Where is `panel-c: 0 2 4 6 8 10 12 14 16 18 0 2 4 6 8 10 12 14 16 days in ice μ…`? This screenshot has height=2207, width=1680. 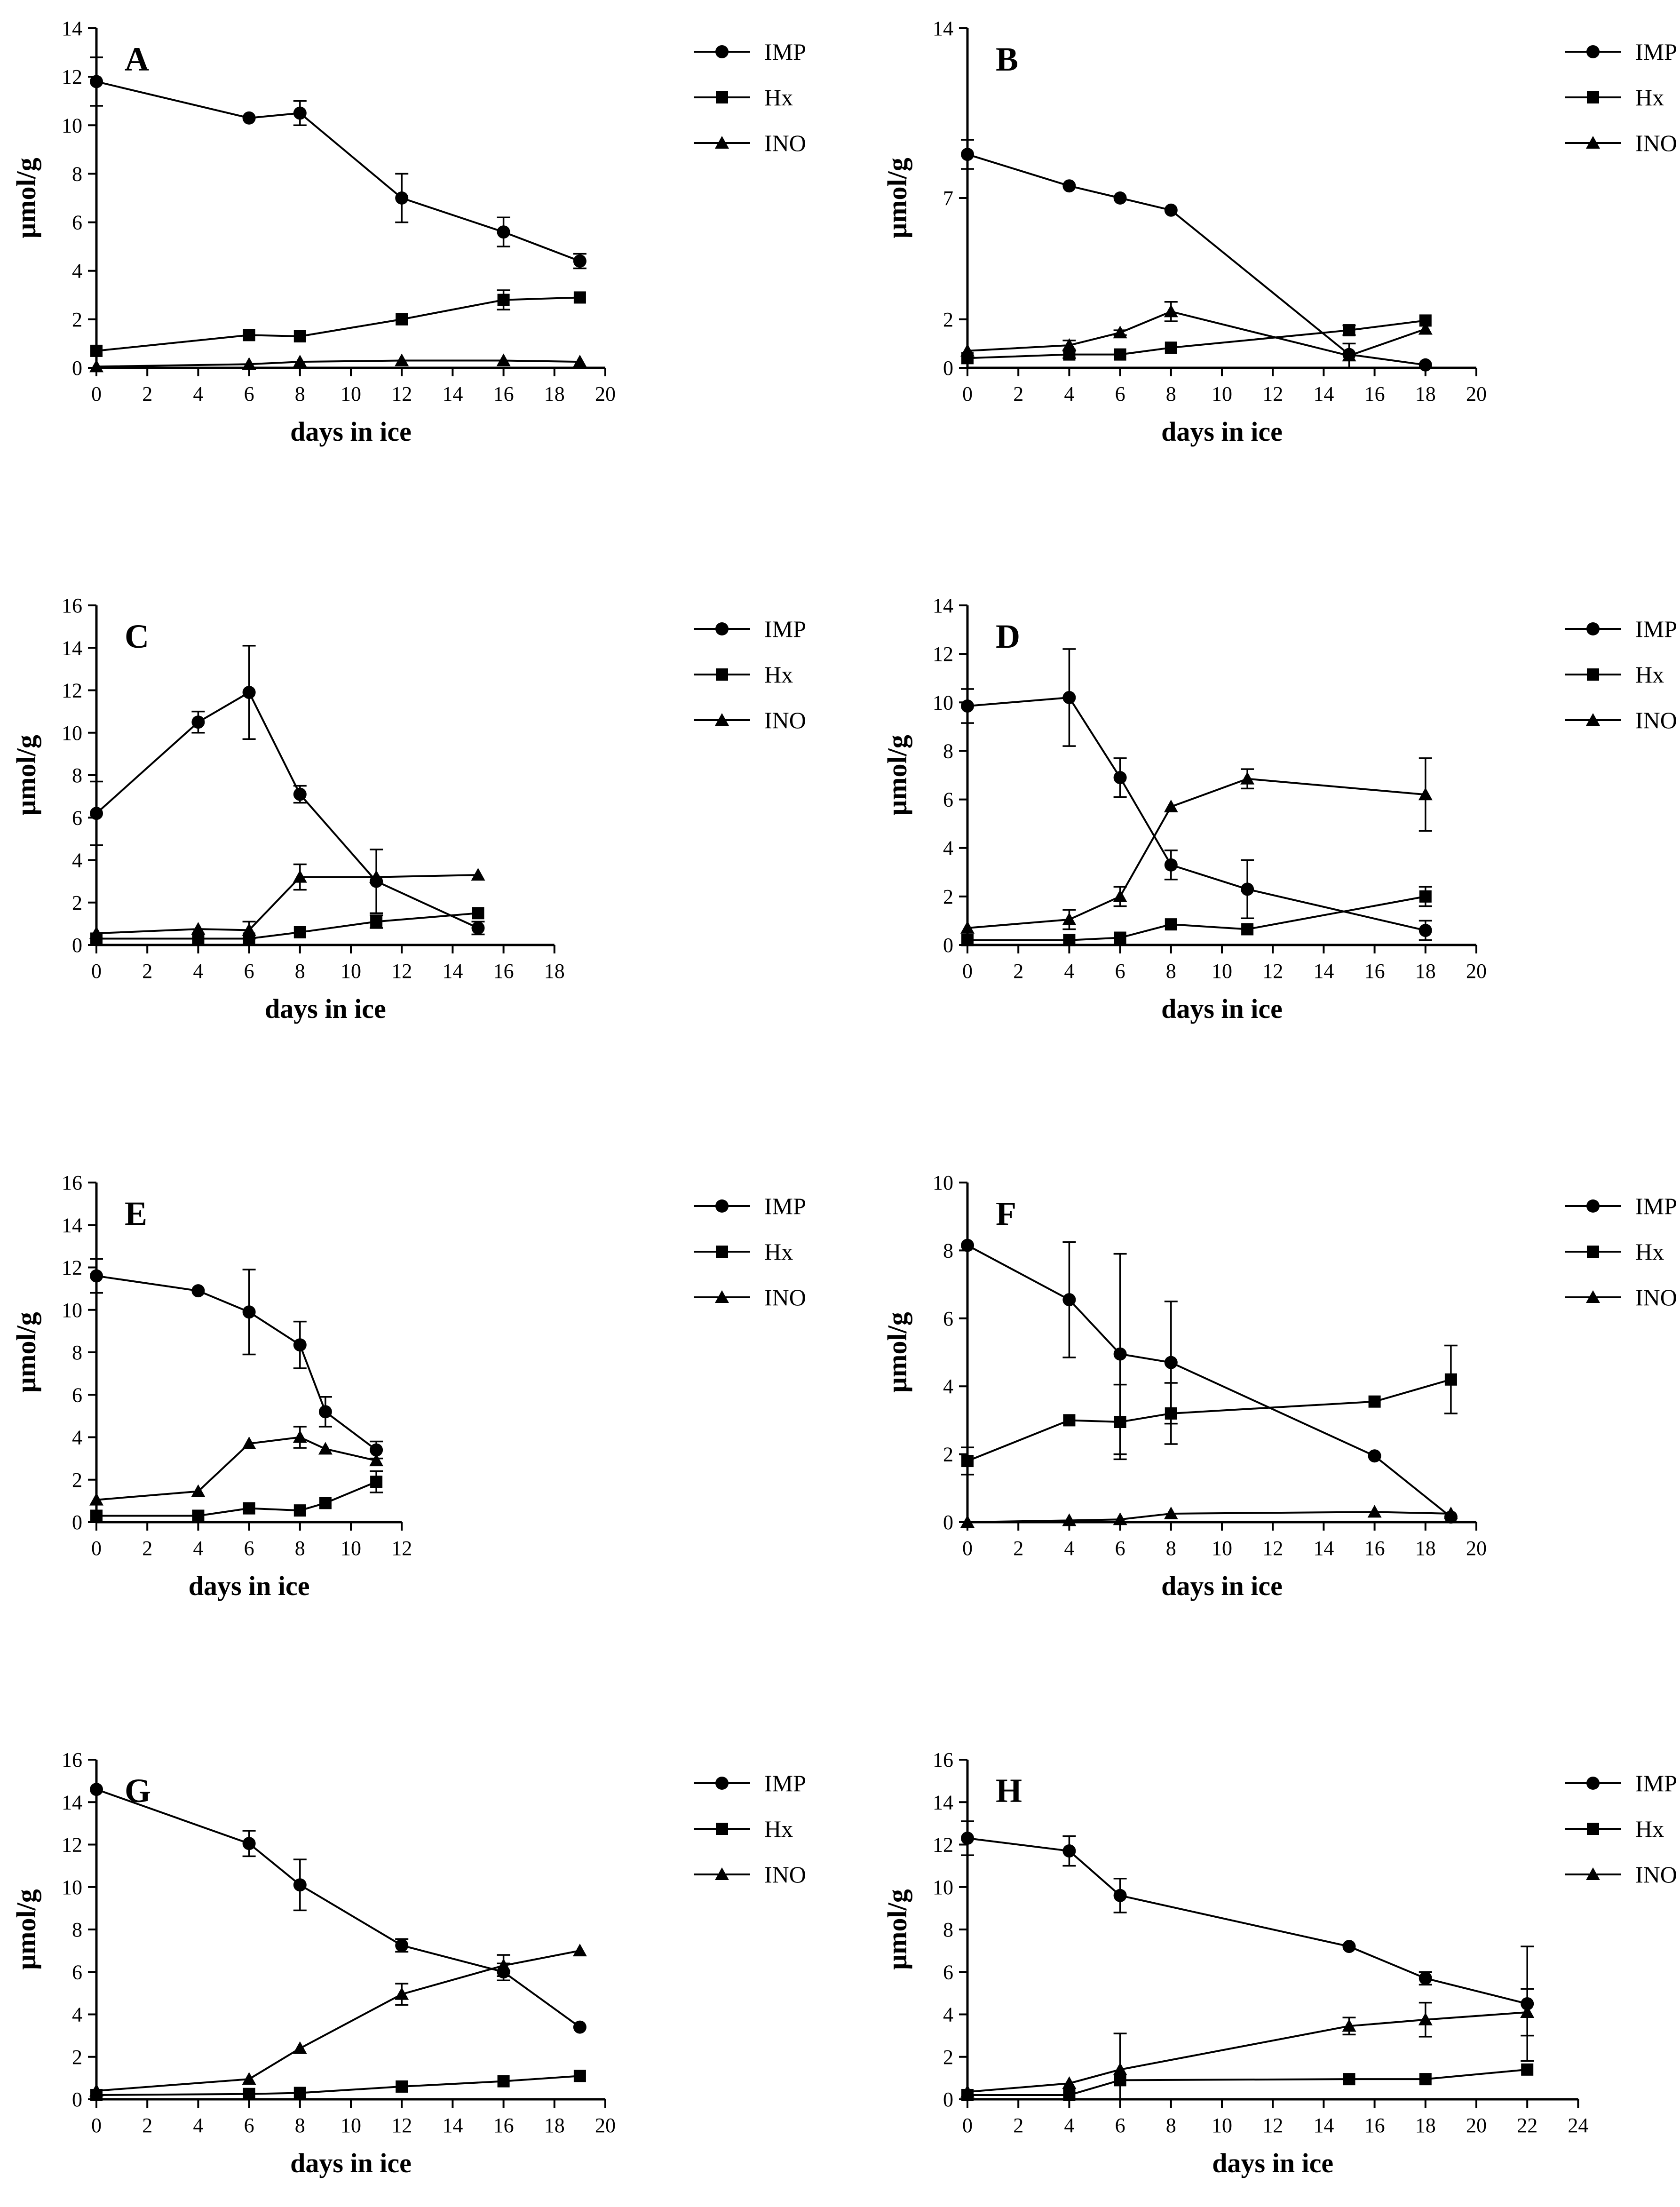 panel-c: 0 2 4 6 8 10 12 14 16 18 0 2 4 6 8 10 12 14 16 days in ice μ… is located at coordinates (408, 809).